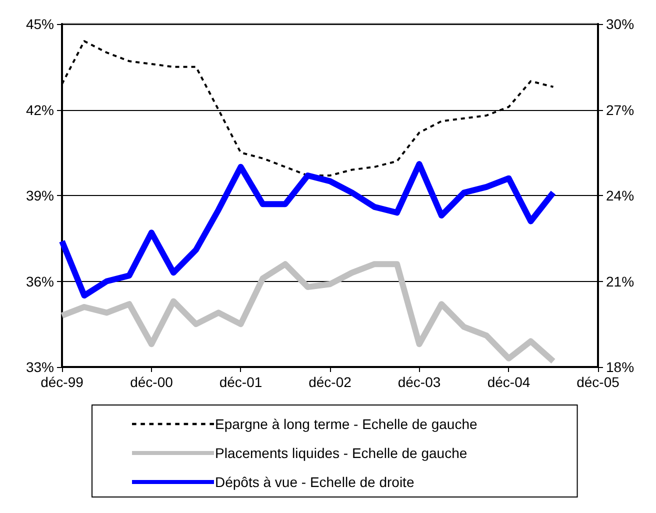 The height and width of the screenshot is (513, 656). What do you see at coordinates (598, 382) in the screenshot?
I see `x-tick-label: déc-05` at bounding box center [598, 382].